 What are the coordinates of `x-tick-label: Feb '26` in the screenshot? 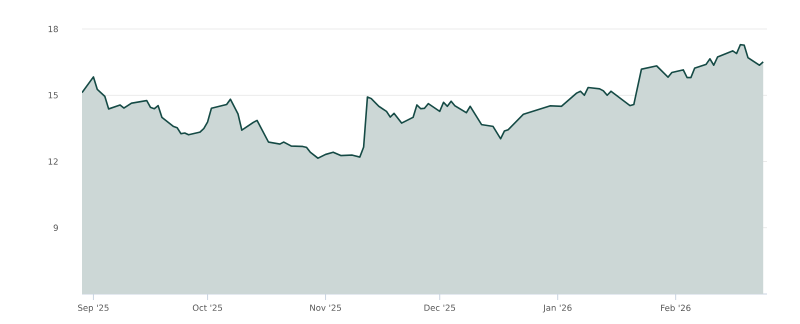 It's located at (676, 308).